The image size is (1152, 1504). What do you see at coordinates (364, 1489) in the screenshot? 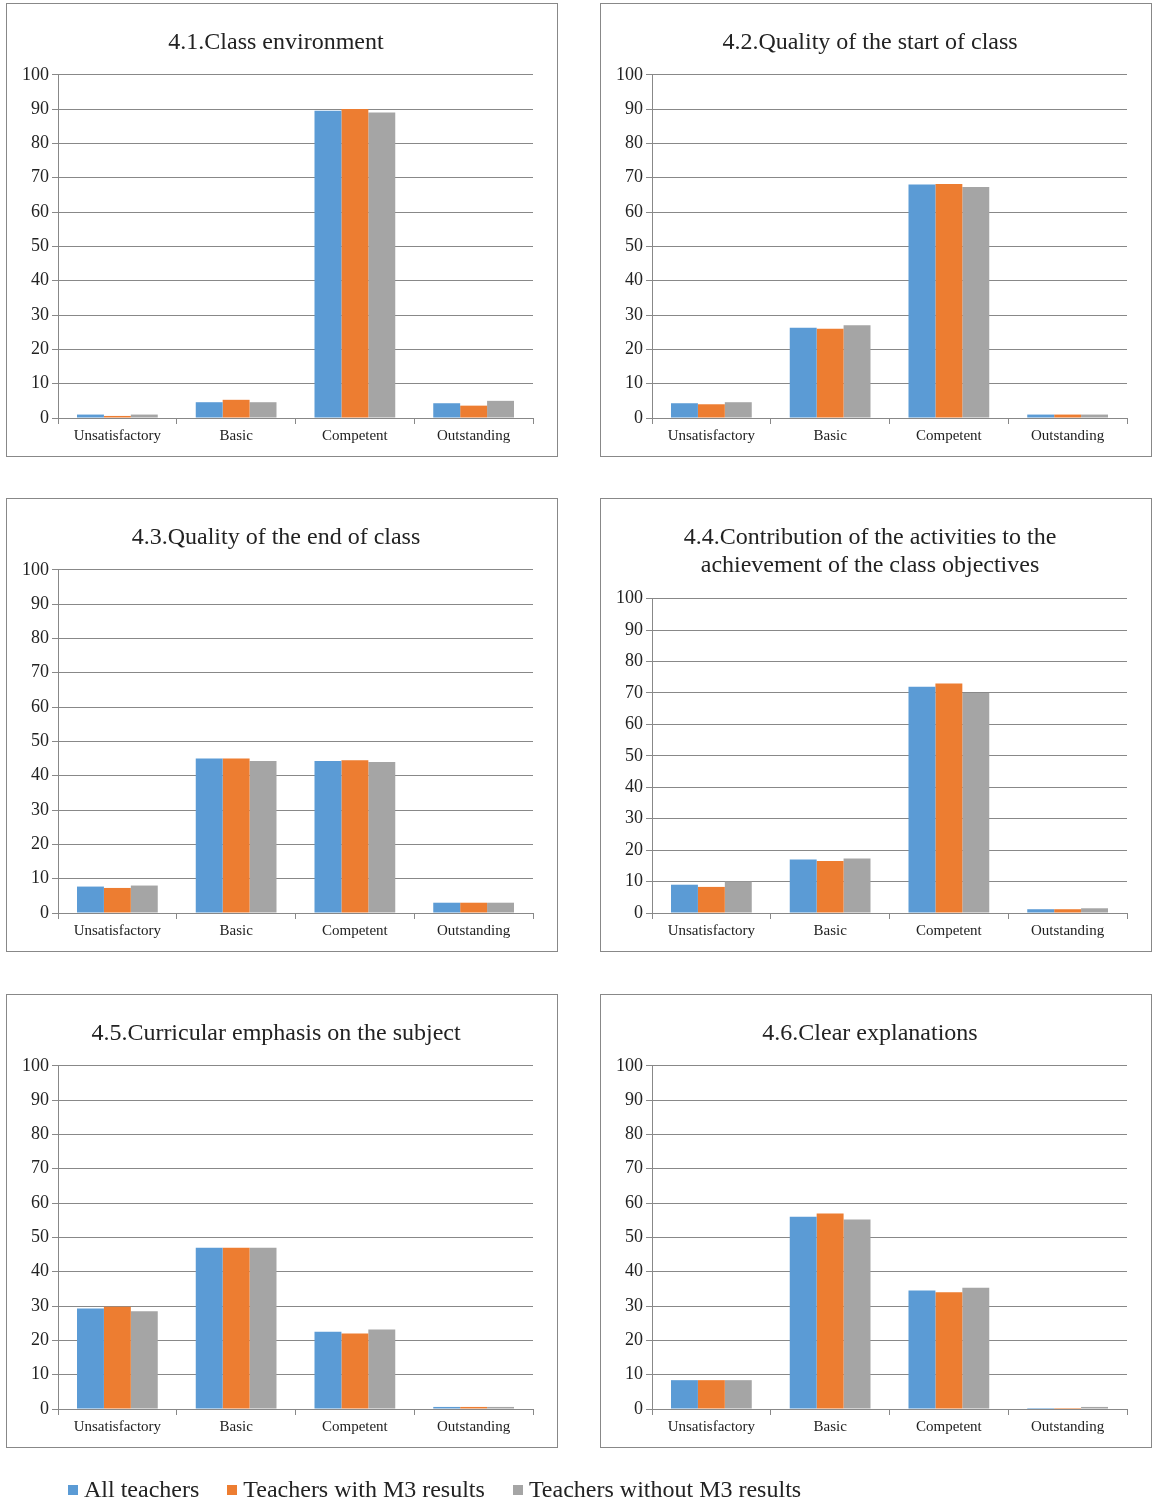
I see `legend-label: Teachers with M3 results` at bounding box center [364, 1489].